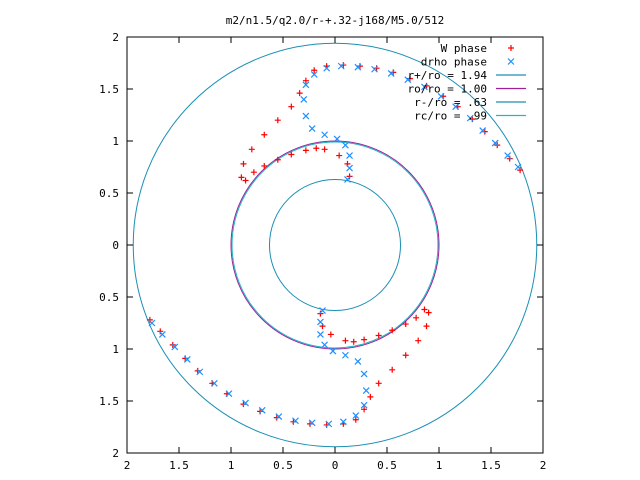  I want to click on legend-label-0: W phase, so click(464, 48).